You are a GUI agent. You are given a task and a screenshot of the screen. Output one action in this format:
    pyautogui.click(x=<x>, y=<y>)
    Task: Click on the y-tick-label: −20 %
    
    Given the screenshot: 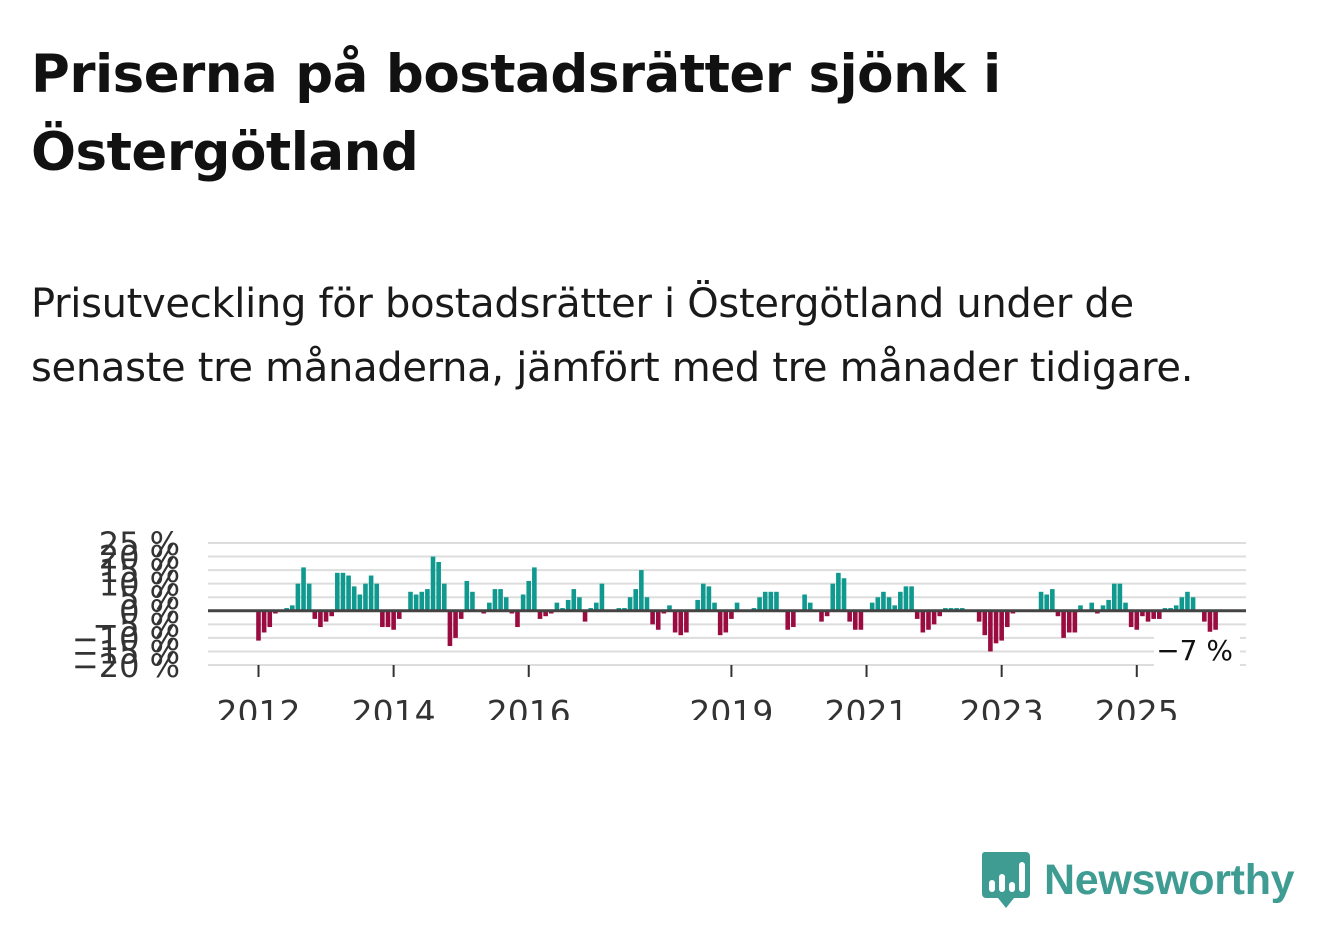 What is the action you would take?
    pyautogui.click(x=126, y=666)
    